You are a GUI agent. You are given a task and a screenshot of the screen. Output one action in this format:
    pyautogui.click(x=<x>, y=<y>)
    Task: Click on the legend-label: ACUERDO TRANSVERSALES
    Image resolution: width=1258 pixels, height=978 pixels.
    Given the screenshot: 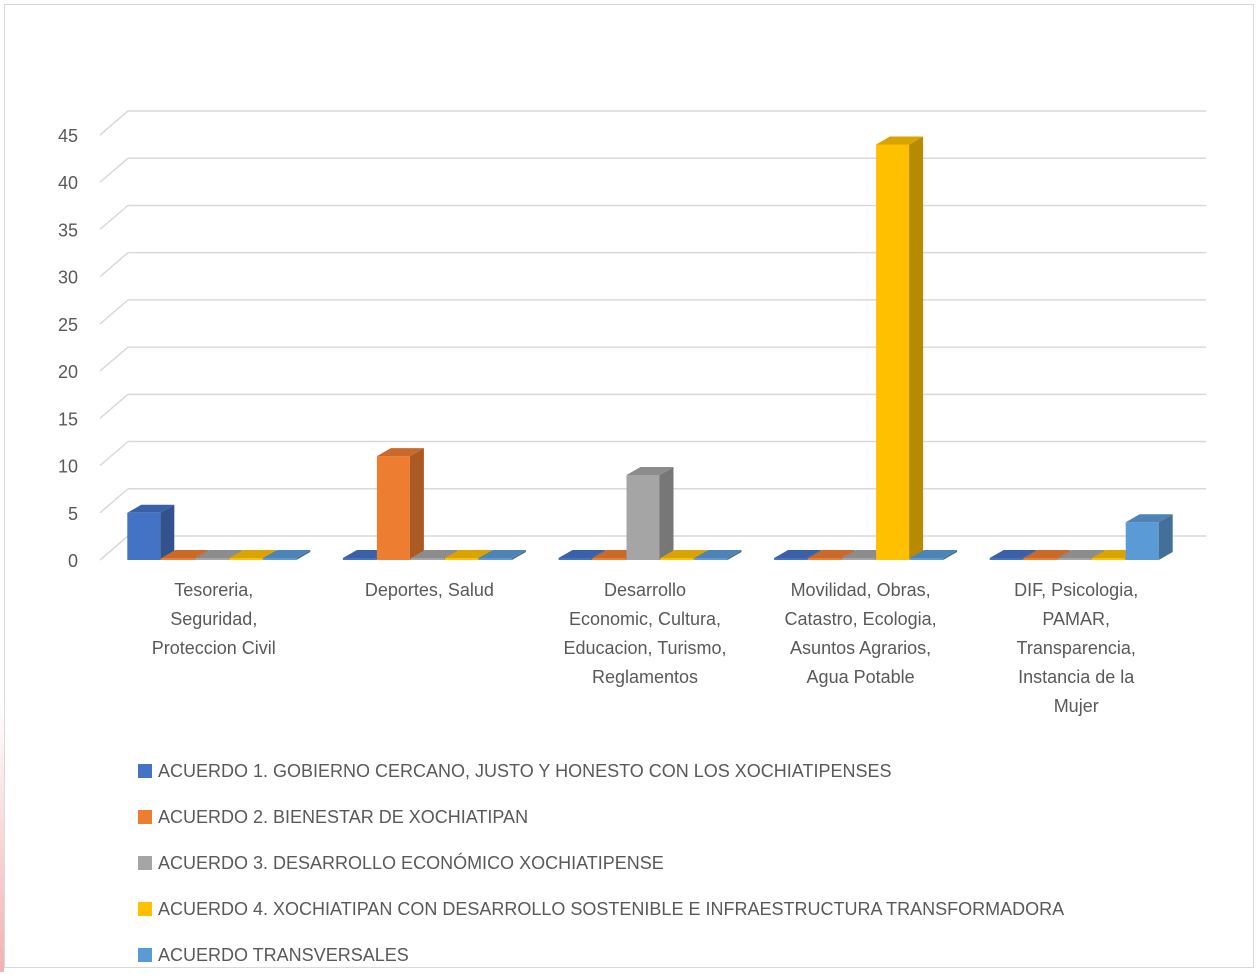 What is the action you would take?
    pyautogui.click(x=283, y=954)
    